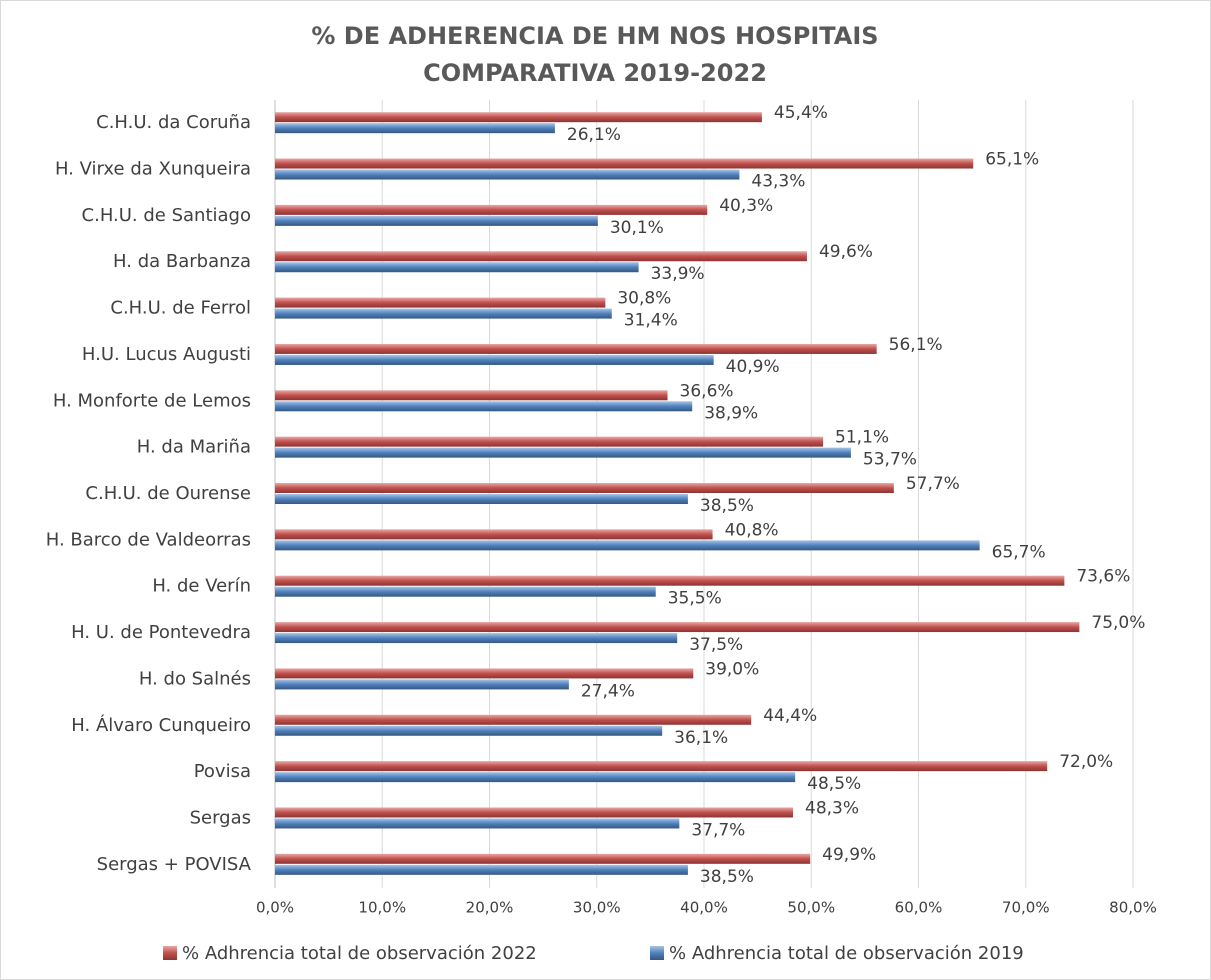 This screenshot has width=1211, height=980. What do you see at coordinates (490, 908) in the screenshot?
I see `x-tick-label: 20,0%` at bounding box center [490, 908].